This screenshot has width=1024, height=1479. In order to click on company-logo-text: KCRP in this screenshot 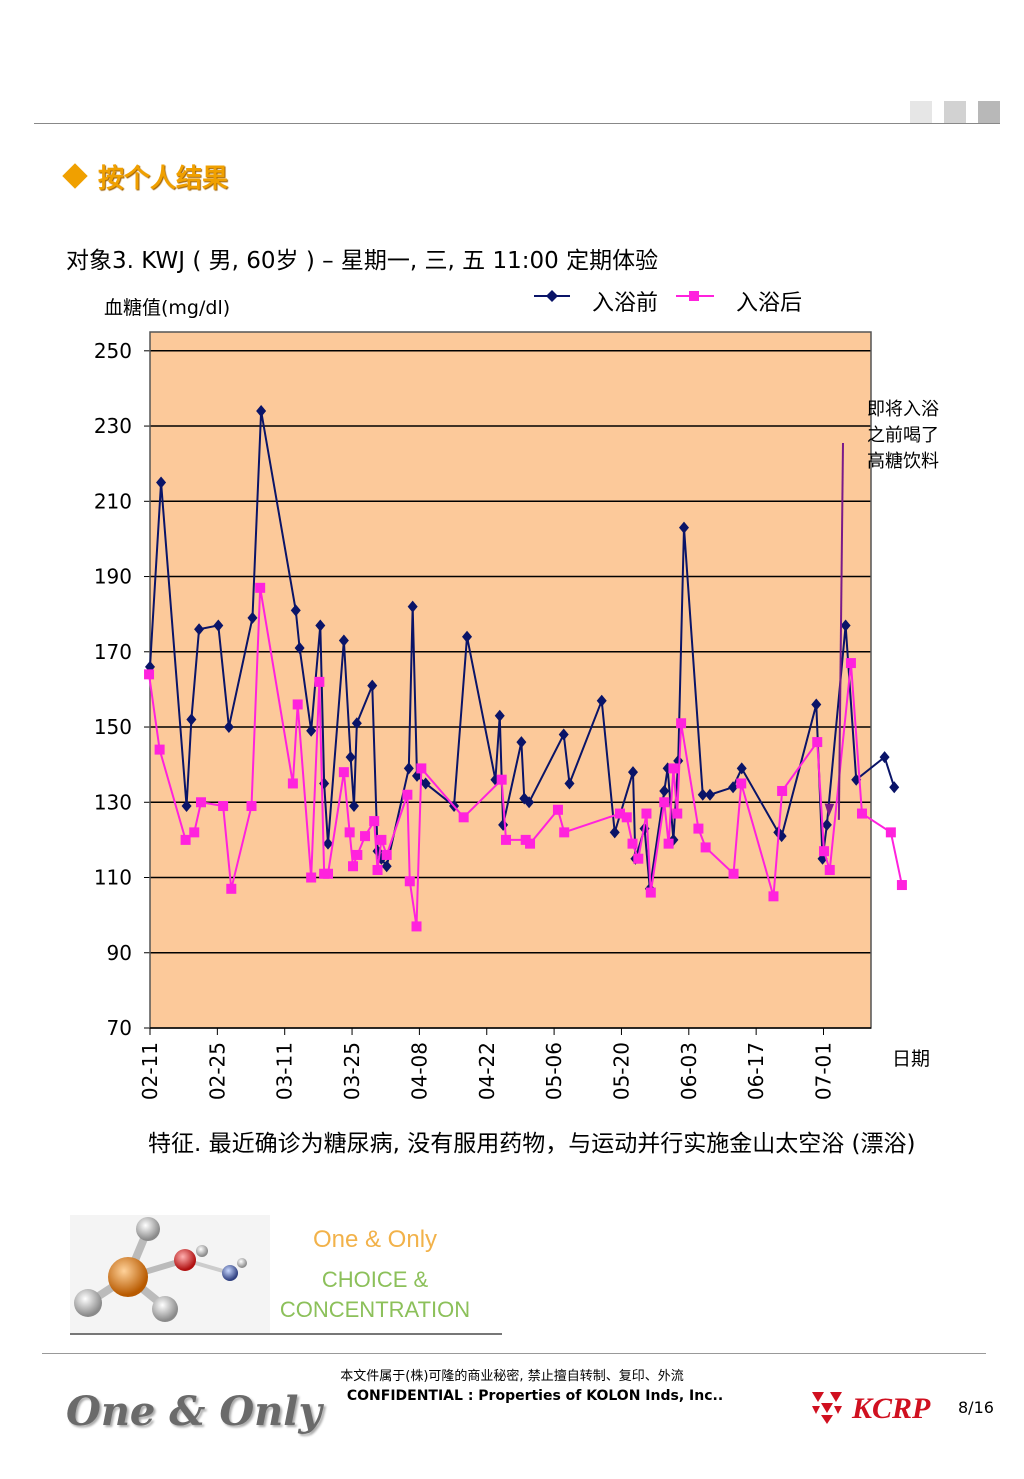, I will do `click(891, 1408)`.